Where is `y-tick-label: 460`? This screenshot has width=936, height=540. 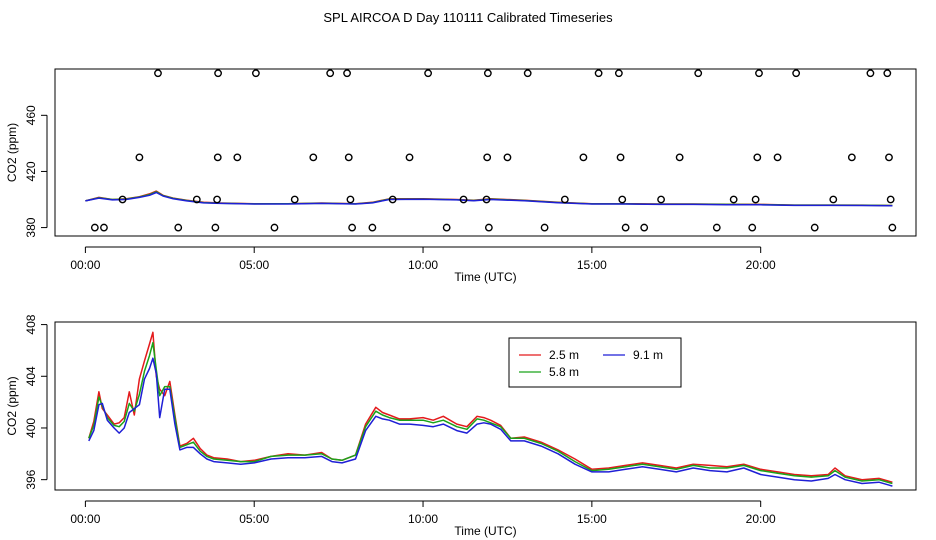
y-tick-label: 460 is located at coordinates (31, 115).